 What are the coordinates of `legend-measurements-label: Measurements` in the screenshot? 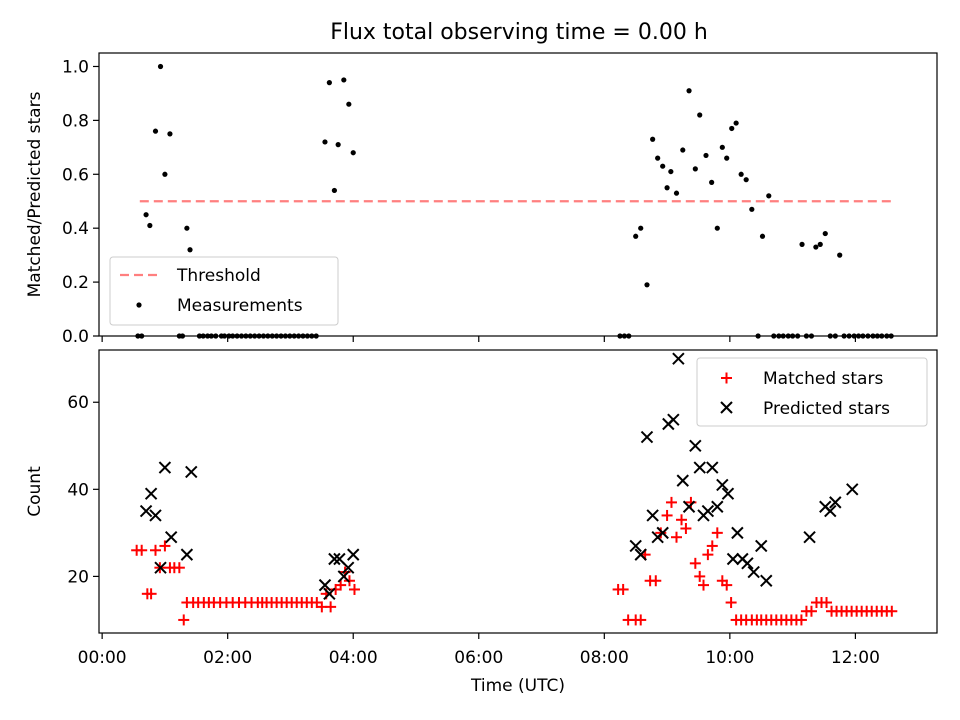 It's located at (240, 306).